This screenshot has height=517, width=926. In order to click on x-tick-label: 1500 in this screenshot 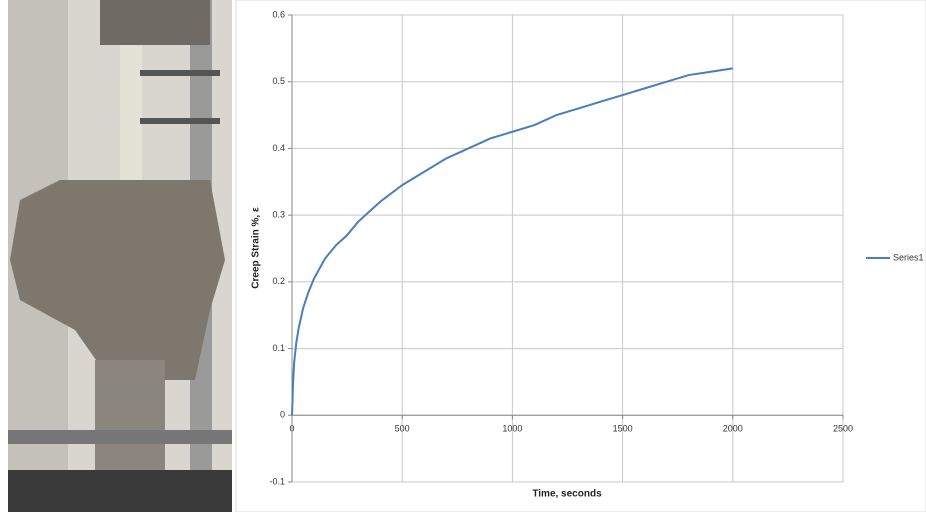, I will do `click(623, 429)`.